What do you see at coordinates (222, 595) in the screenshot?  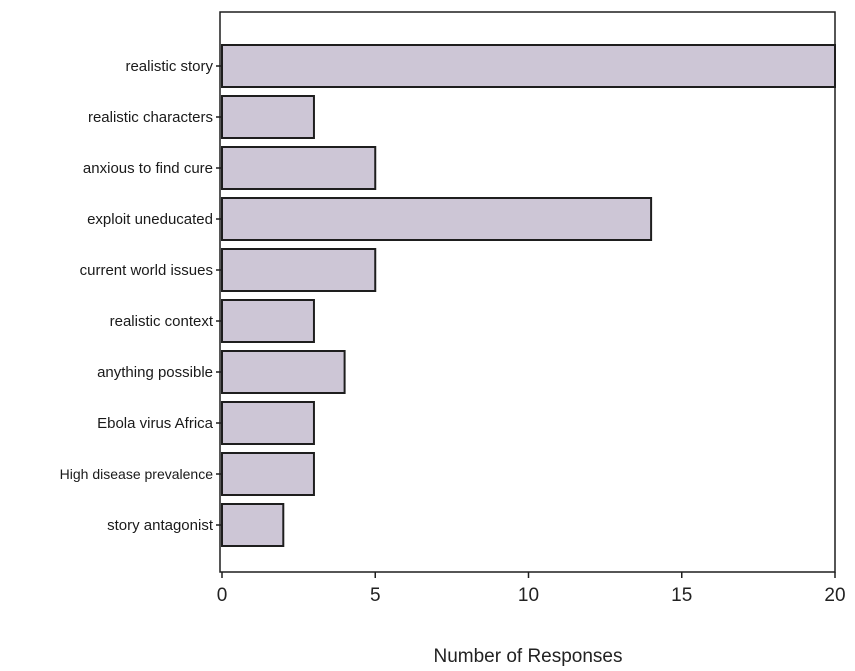 I see `x-tick-label: 0` at bounding box center [222, 595].